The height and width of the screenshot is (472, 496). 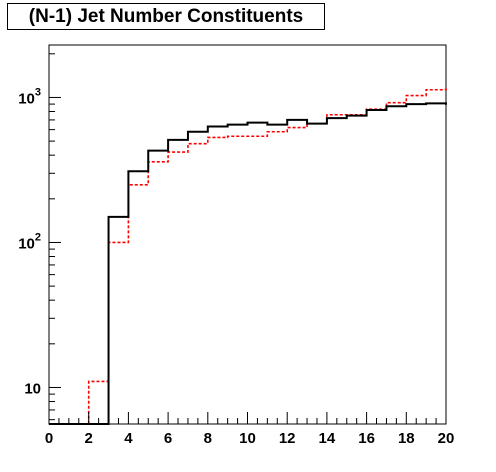 What do you see at coordinates (49, 438) in the screenshot?
I see `x-tick-label: 0` at bounding box center [49, 438].